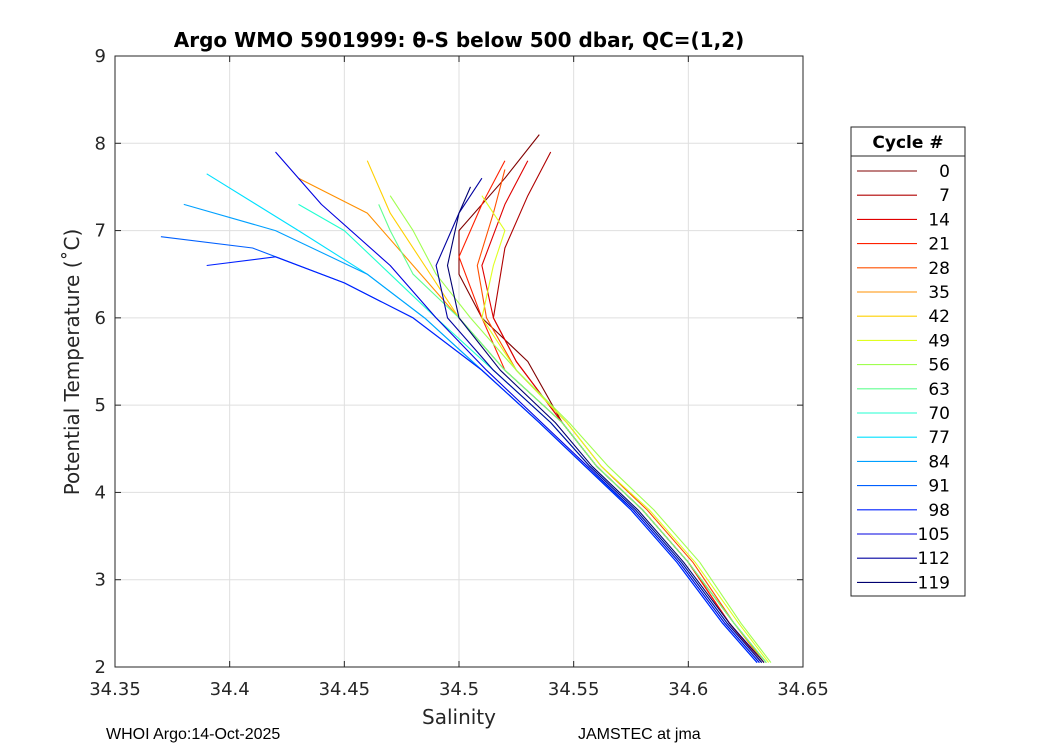 The image size is (1050, 750). I want to click on legend-label-21: 21, so click(939, 245).